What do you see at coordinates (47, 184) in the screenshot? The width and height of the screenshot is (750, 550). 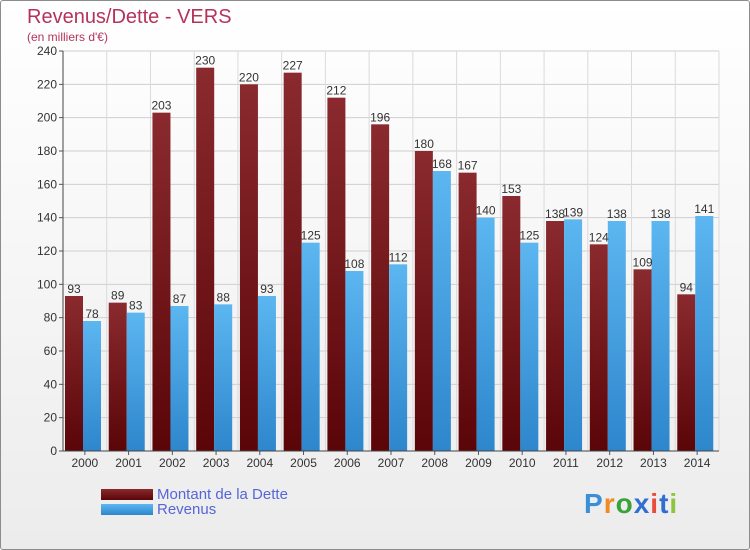 I see `y-tick-label: 160` at bounding box center [47, 184].